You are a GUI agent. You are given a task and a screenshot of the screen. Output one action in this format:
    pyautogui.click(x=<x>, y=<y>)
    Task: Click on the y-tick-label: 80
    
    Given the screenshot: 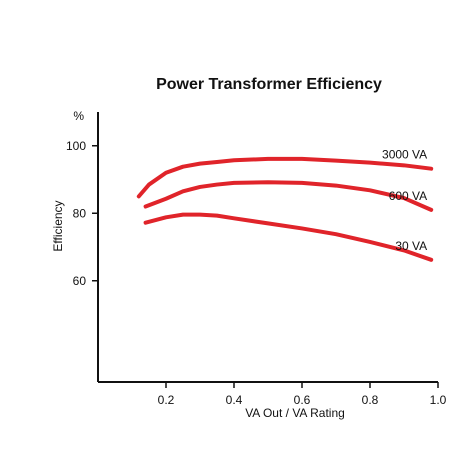 What is the action you would take?
    pyautogui.click(x=80, y=213)
    